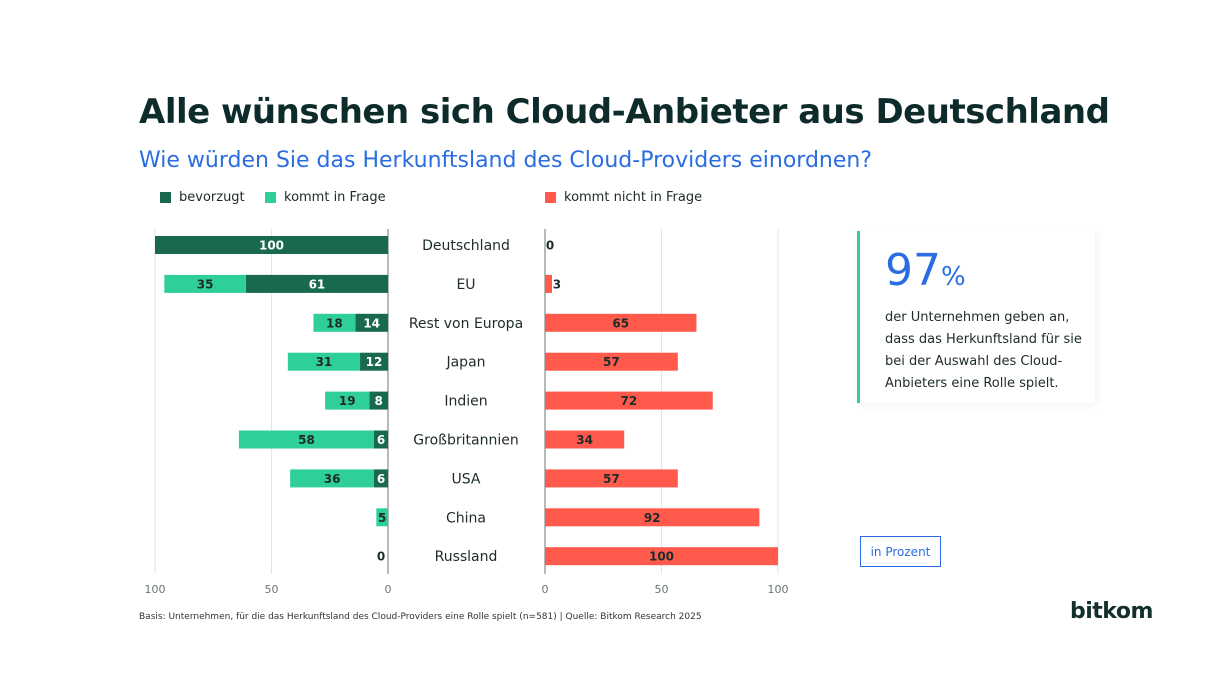 Image resolution: width=1232 pixels, height=694 pixels. What do you see at coordinates (913, 270) in the screenshot?
I see `key-figure-value: 97` at bounding box center [913, 270].